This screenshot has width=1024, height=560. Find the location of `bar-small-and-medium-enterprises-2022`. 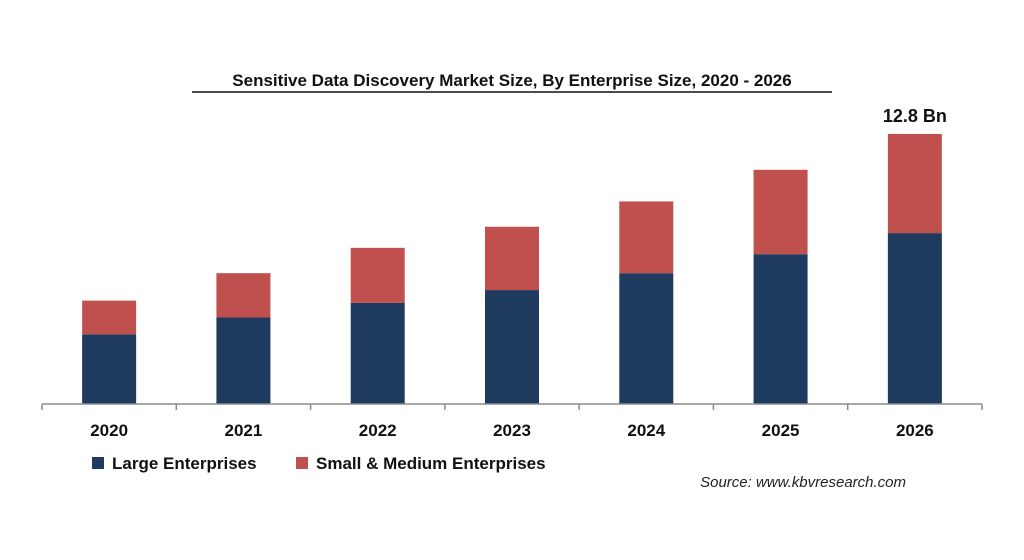

bar-small-and-medium-enterprises-2022 is located at coordinates (377, 275).